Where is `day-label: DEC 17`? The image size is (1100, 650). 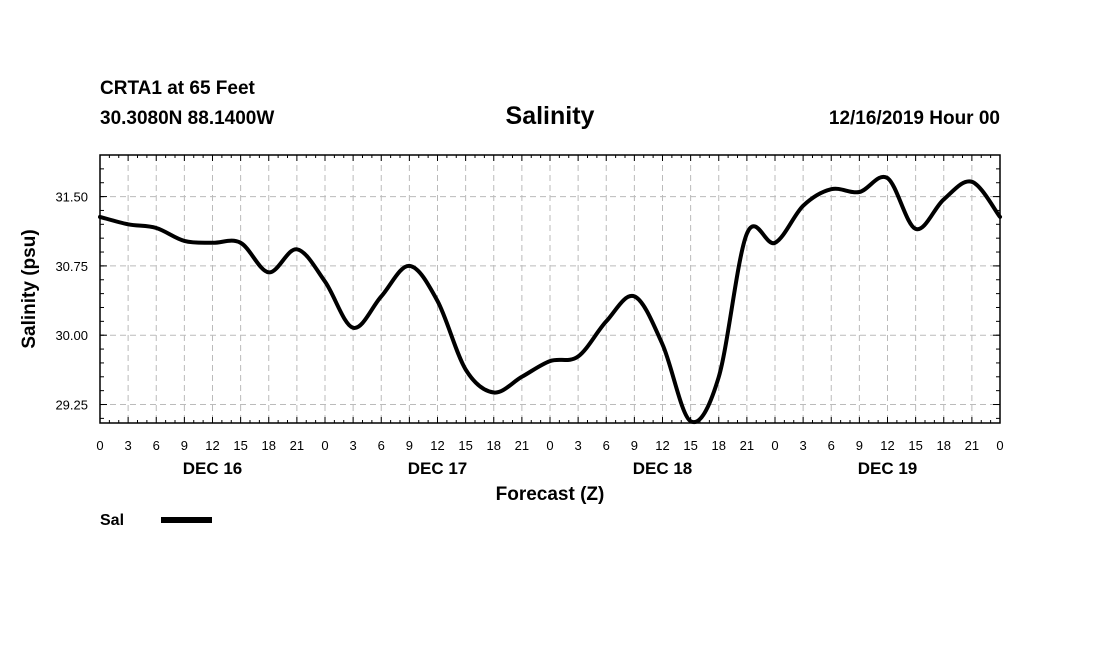
day-label: DEC 17 is located at coordinates (438, 468).